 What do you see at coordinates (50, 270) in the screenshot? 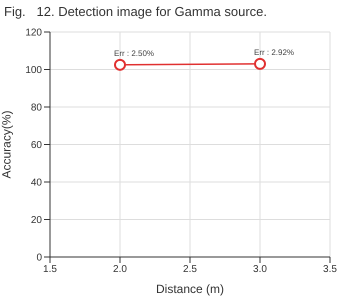
I see `x-tick-label: 1.5` at bounding box center [50, 270].